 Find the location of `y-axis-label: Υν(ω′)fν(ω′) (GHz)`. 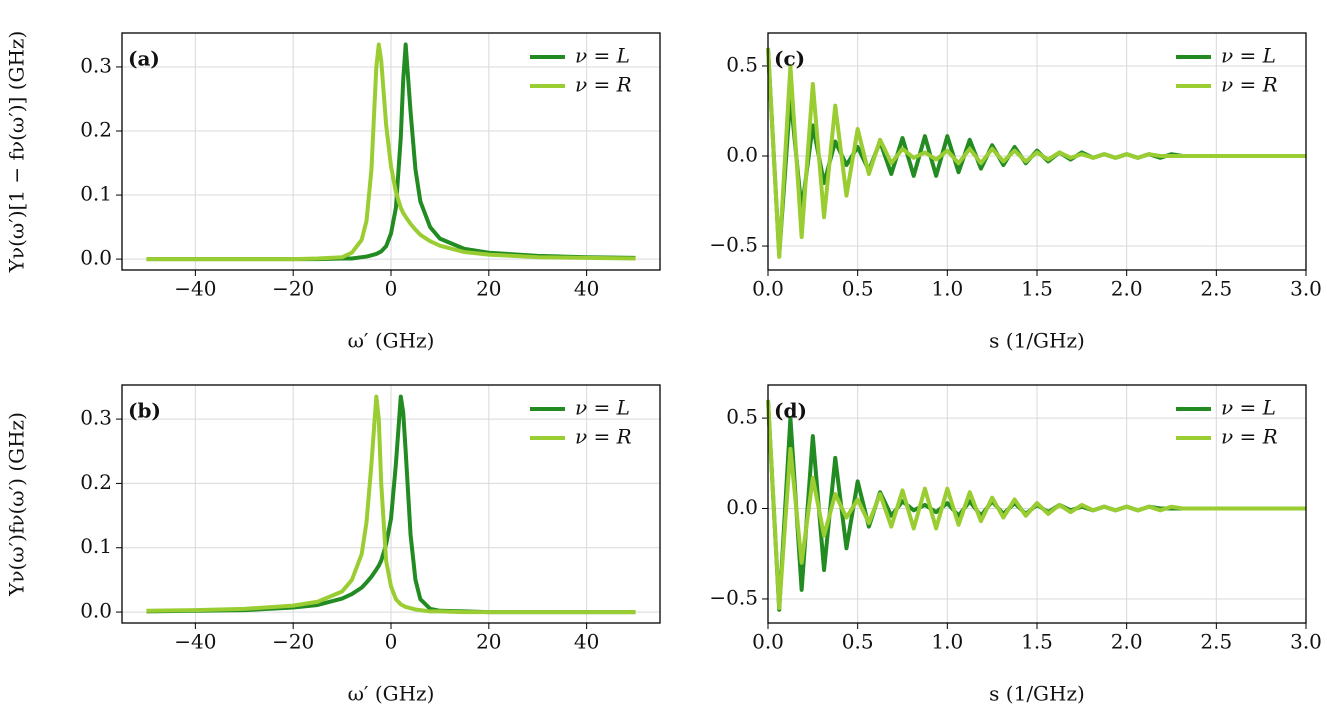

y-axis-label: Υν(ω′)fν(ω′) (GHz) is located at coordinates (17, 504).